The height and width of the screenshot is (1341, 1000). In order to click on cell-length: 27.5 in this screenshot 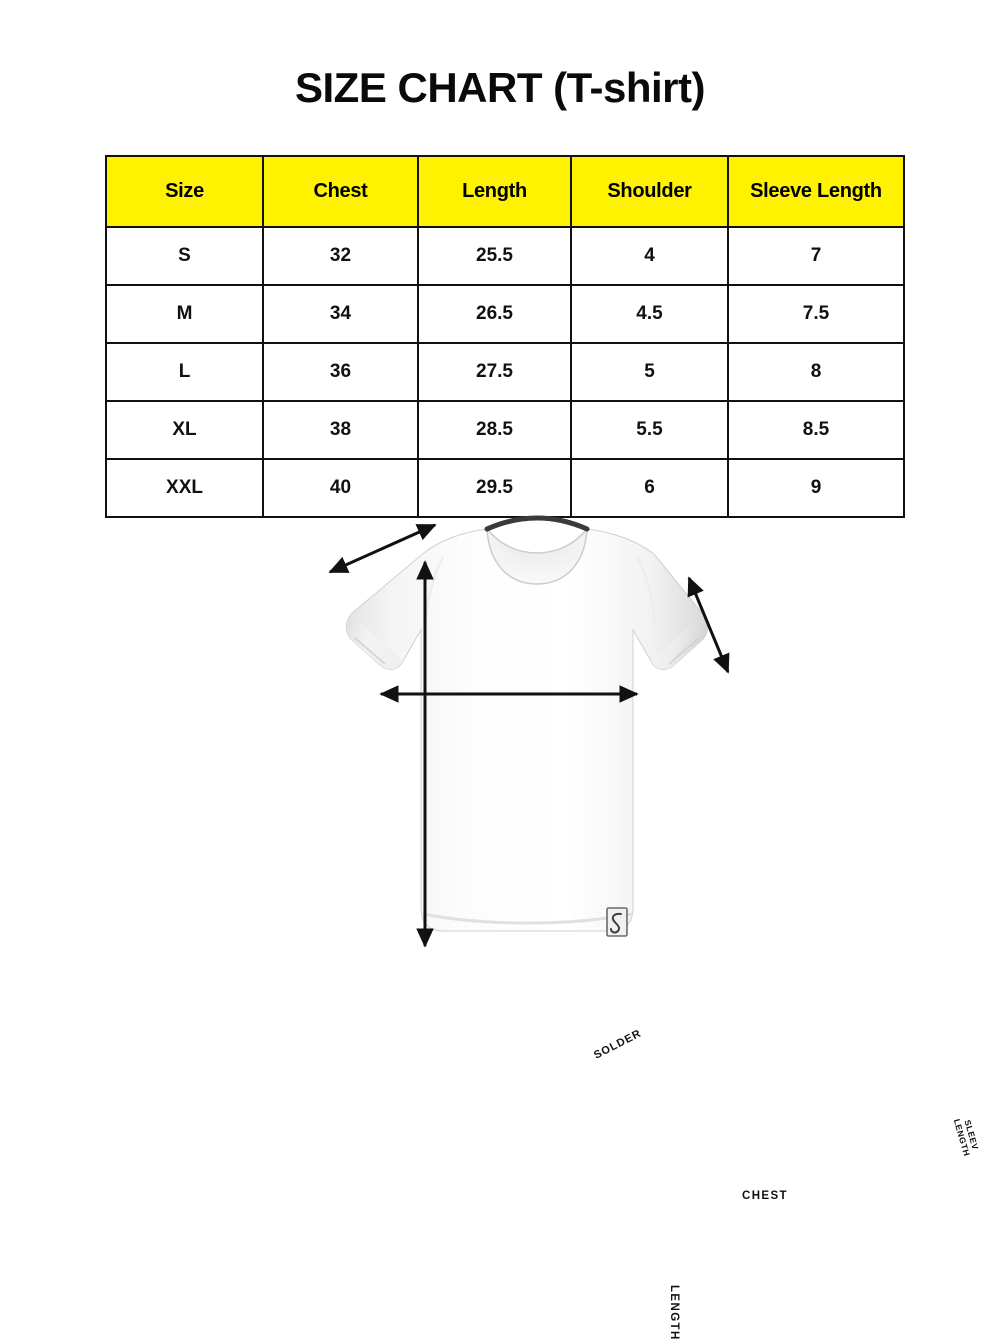, I will do `click(494, 372)`.